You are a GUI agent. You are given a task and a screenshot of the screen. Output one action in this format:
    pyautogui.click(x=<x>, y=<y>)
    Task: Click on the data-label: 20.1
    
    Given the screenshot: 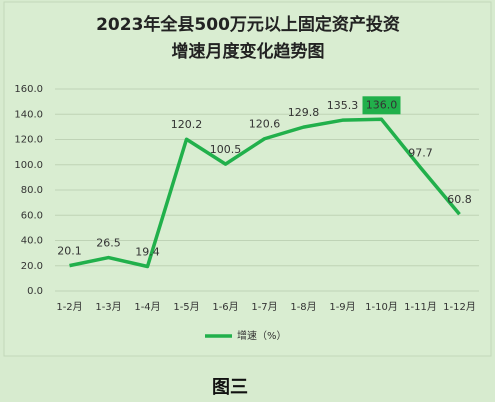 What is the action you would take?
    pyautogui.click(x=69, y=251)
    